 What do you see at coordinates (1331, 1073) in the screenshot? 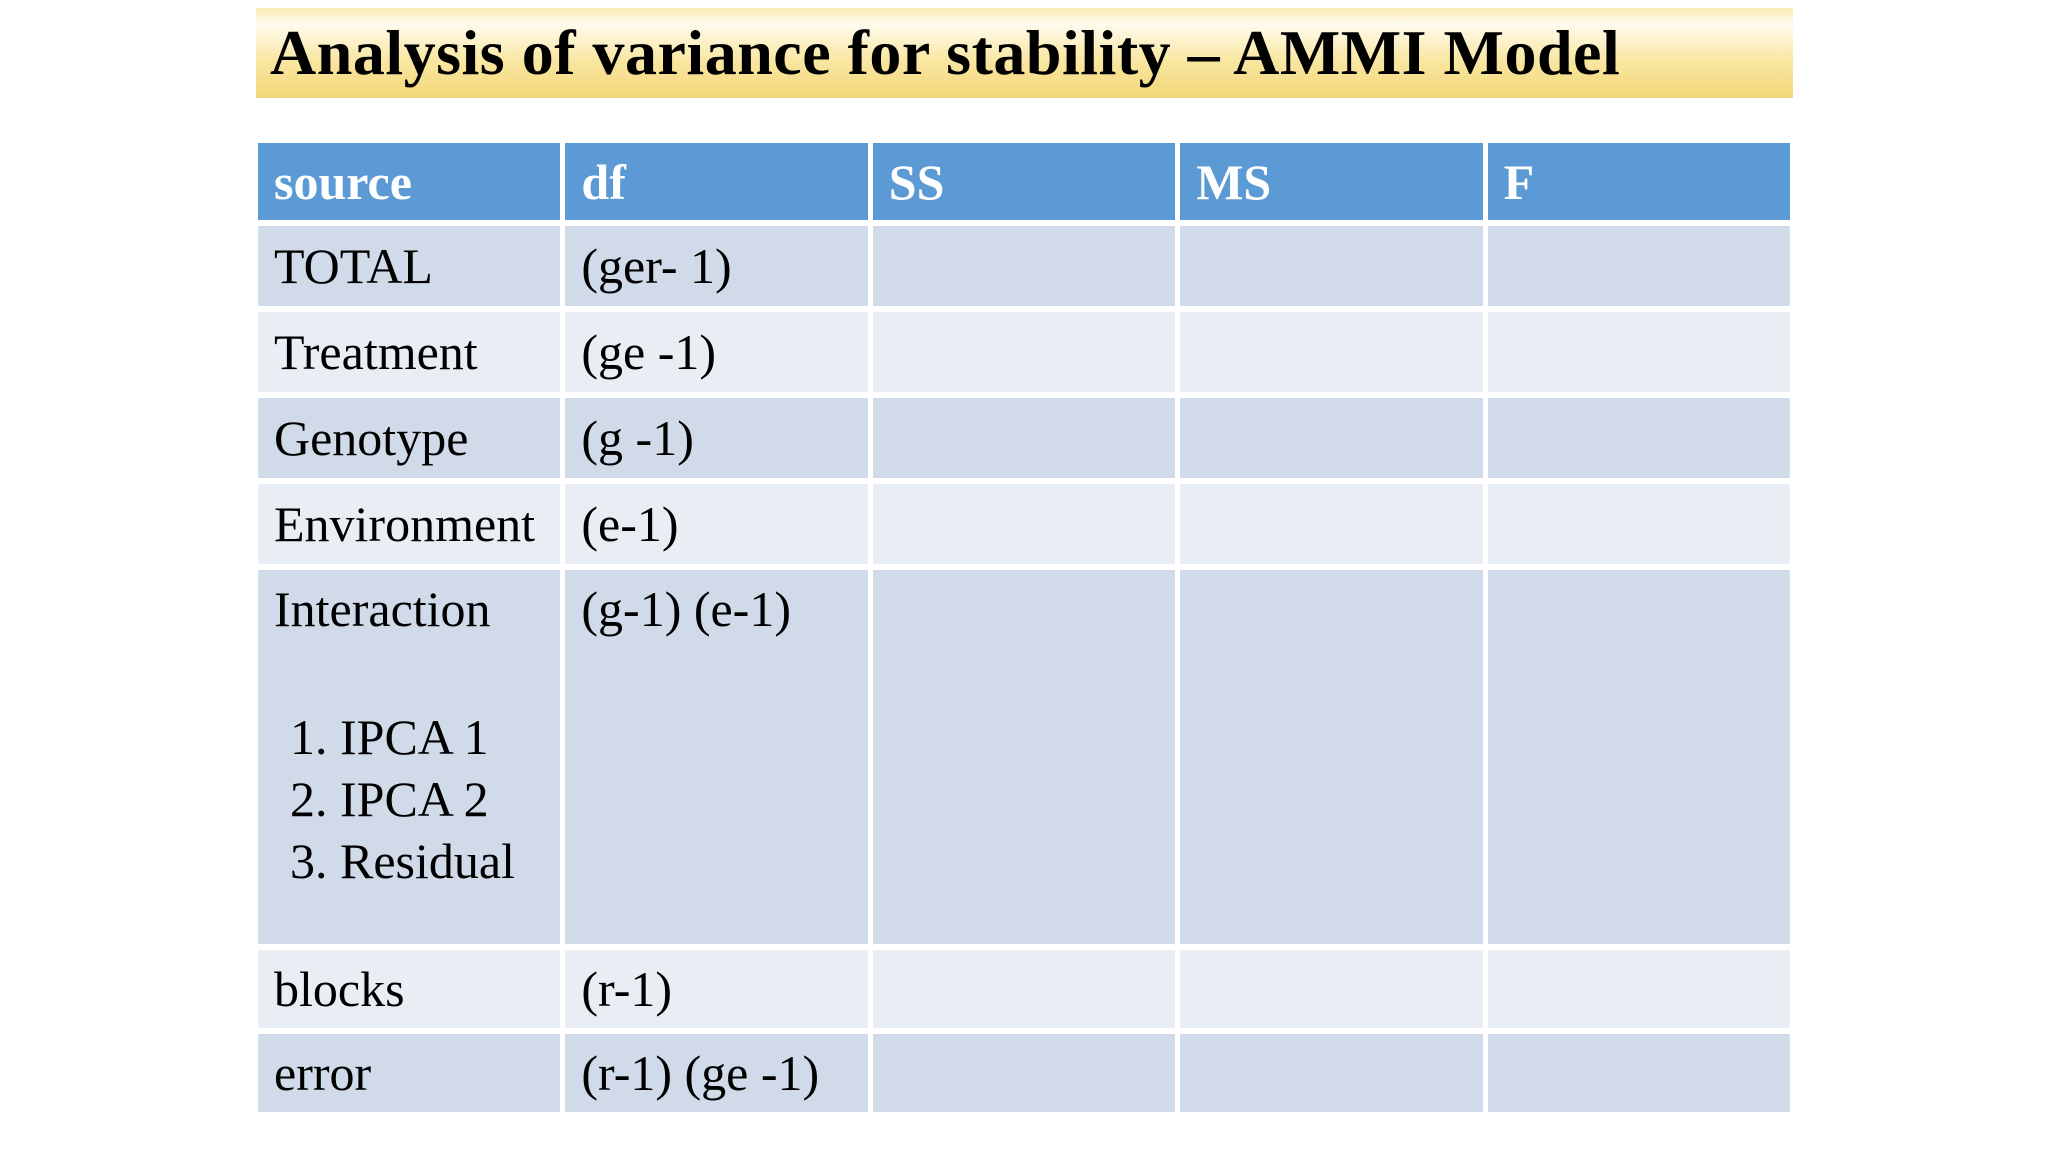
I see `cell-error-ms` at bounding box center [1331, 1073].